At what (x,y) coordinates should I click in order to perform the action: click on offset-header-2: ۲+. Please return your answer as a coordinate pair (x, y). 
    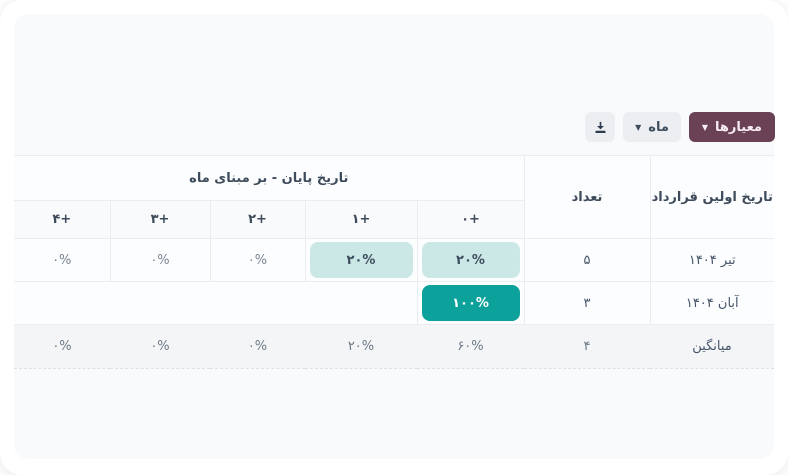
    Looking at the image, I should click on (257, 219).